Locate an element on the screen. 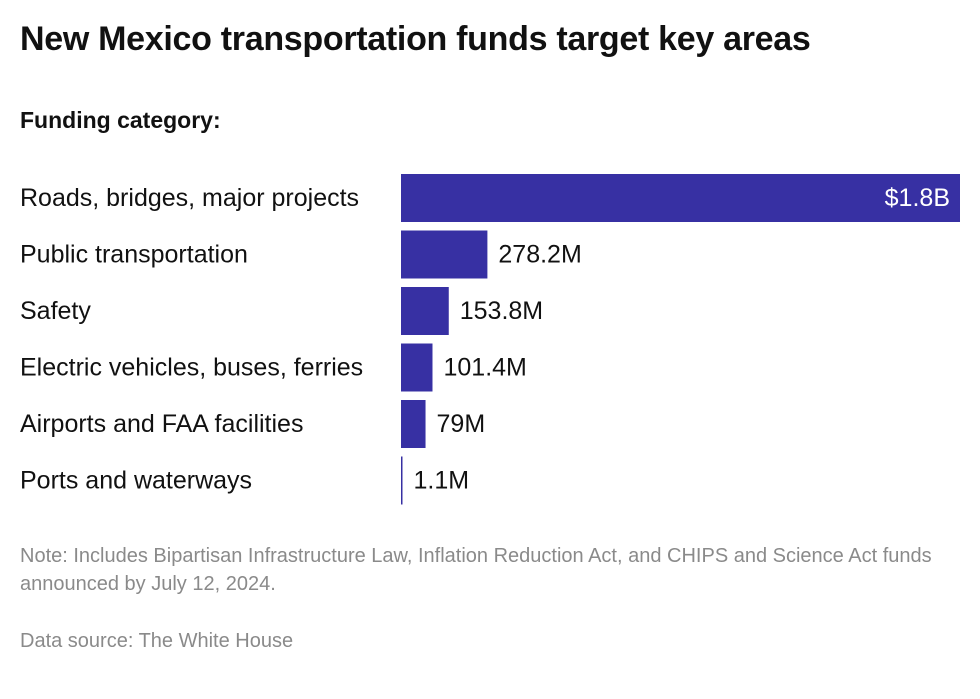 Image resolution: width=980 pixels, height=699 pixels. data-label: 1.1M is located at coordinates (442, 481).